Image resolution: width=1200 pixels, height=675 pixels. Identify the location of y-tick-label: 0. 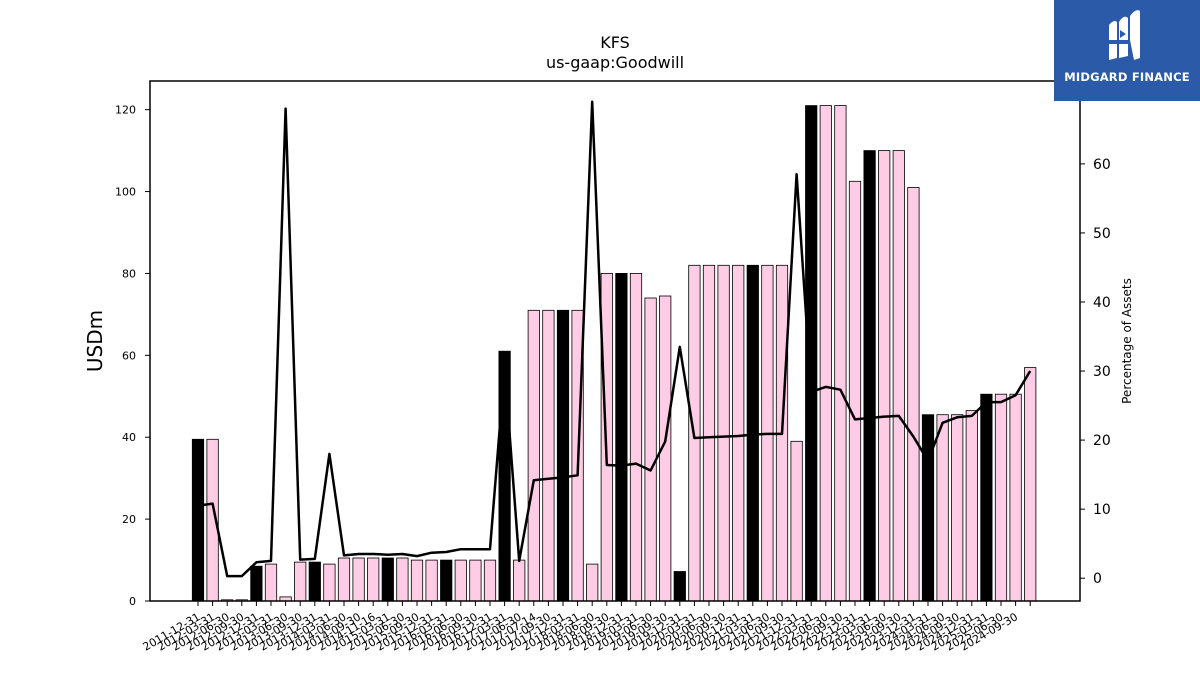
(132, 601).